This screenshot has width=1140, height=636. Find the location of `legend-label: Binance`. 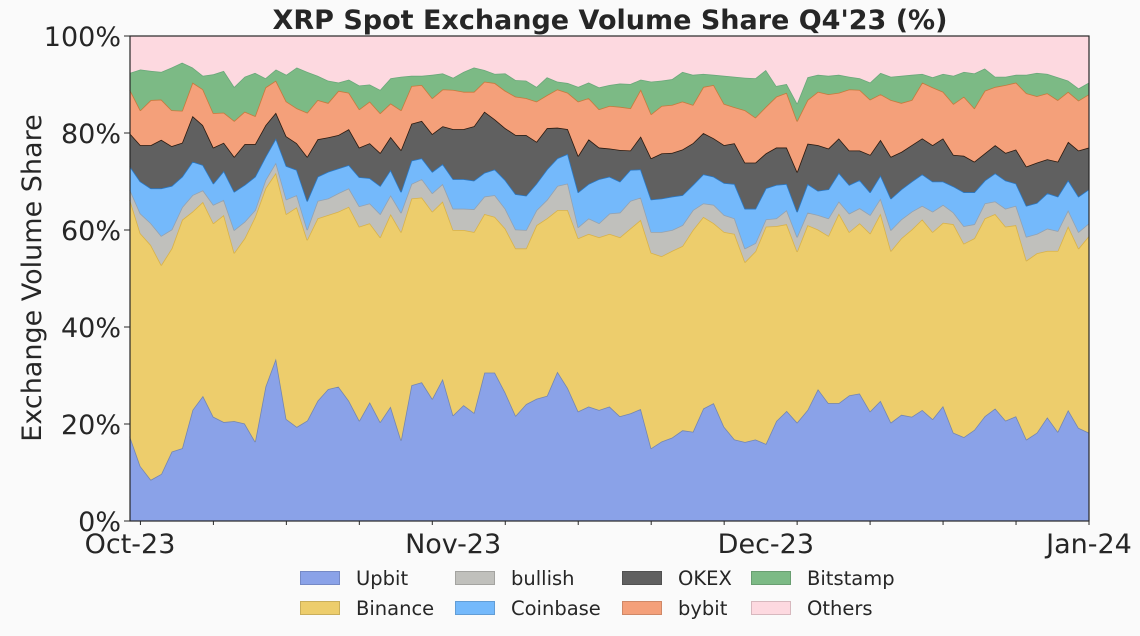

legend-label: Binance is located at coordinates (395, 608).